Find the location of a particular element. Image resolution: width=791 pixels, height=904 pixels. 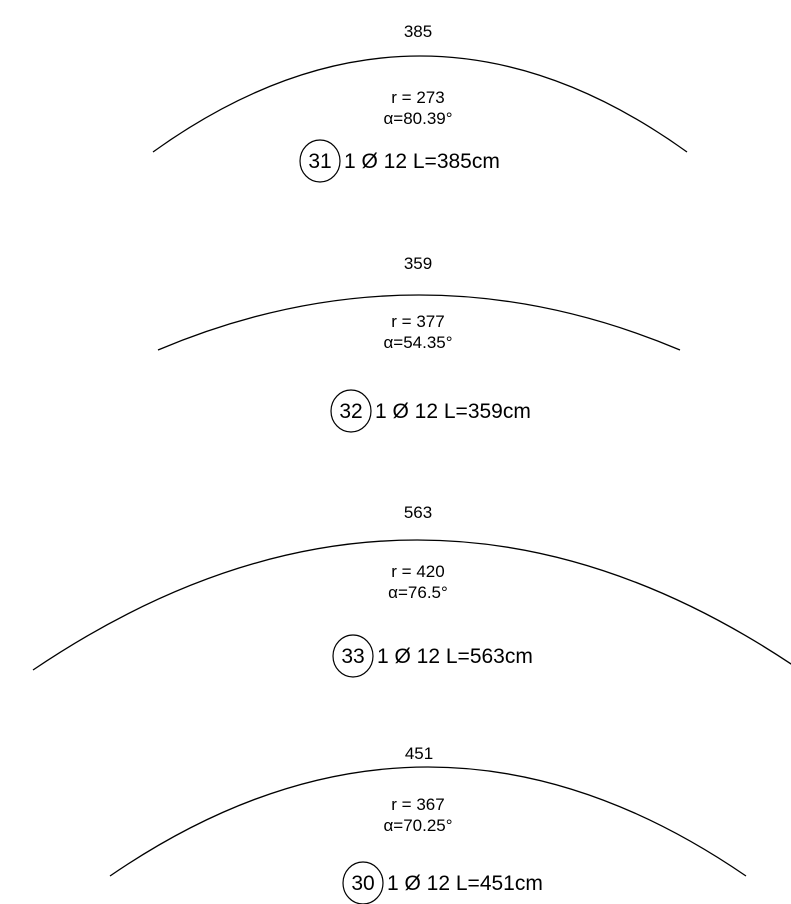

rebar-detail-31: 385 r = 273 α=80.39° 31 1 Ø 12 L=385cm is located at coordinates (420, 102).